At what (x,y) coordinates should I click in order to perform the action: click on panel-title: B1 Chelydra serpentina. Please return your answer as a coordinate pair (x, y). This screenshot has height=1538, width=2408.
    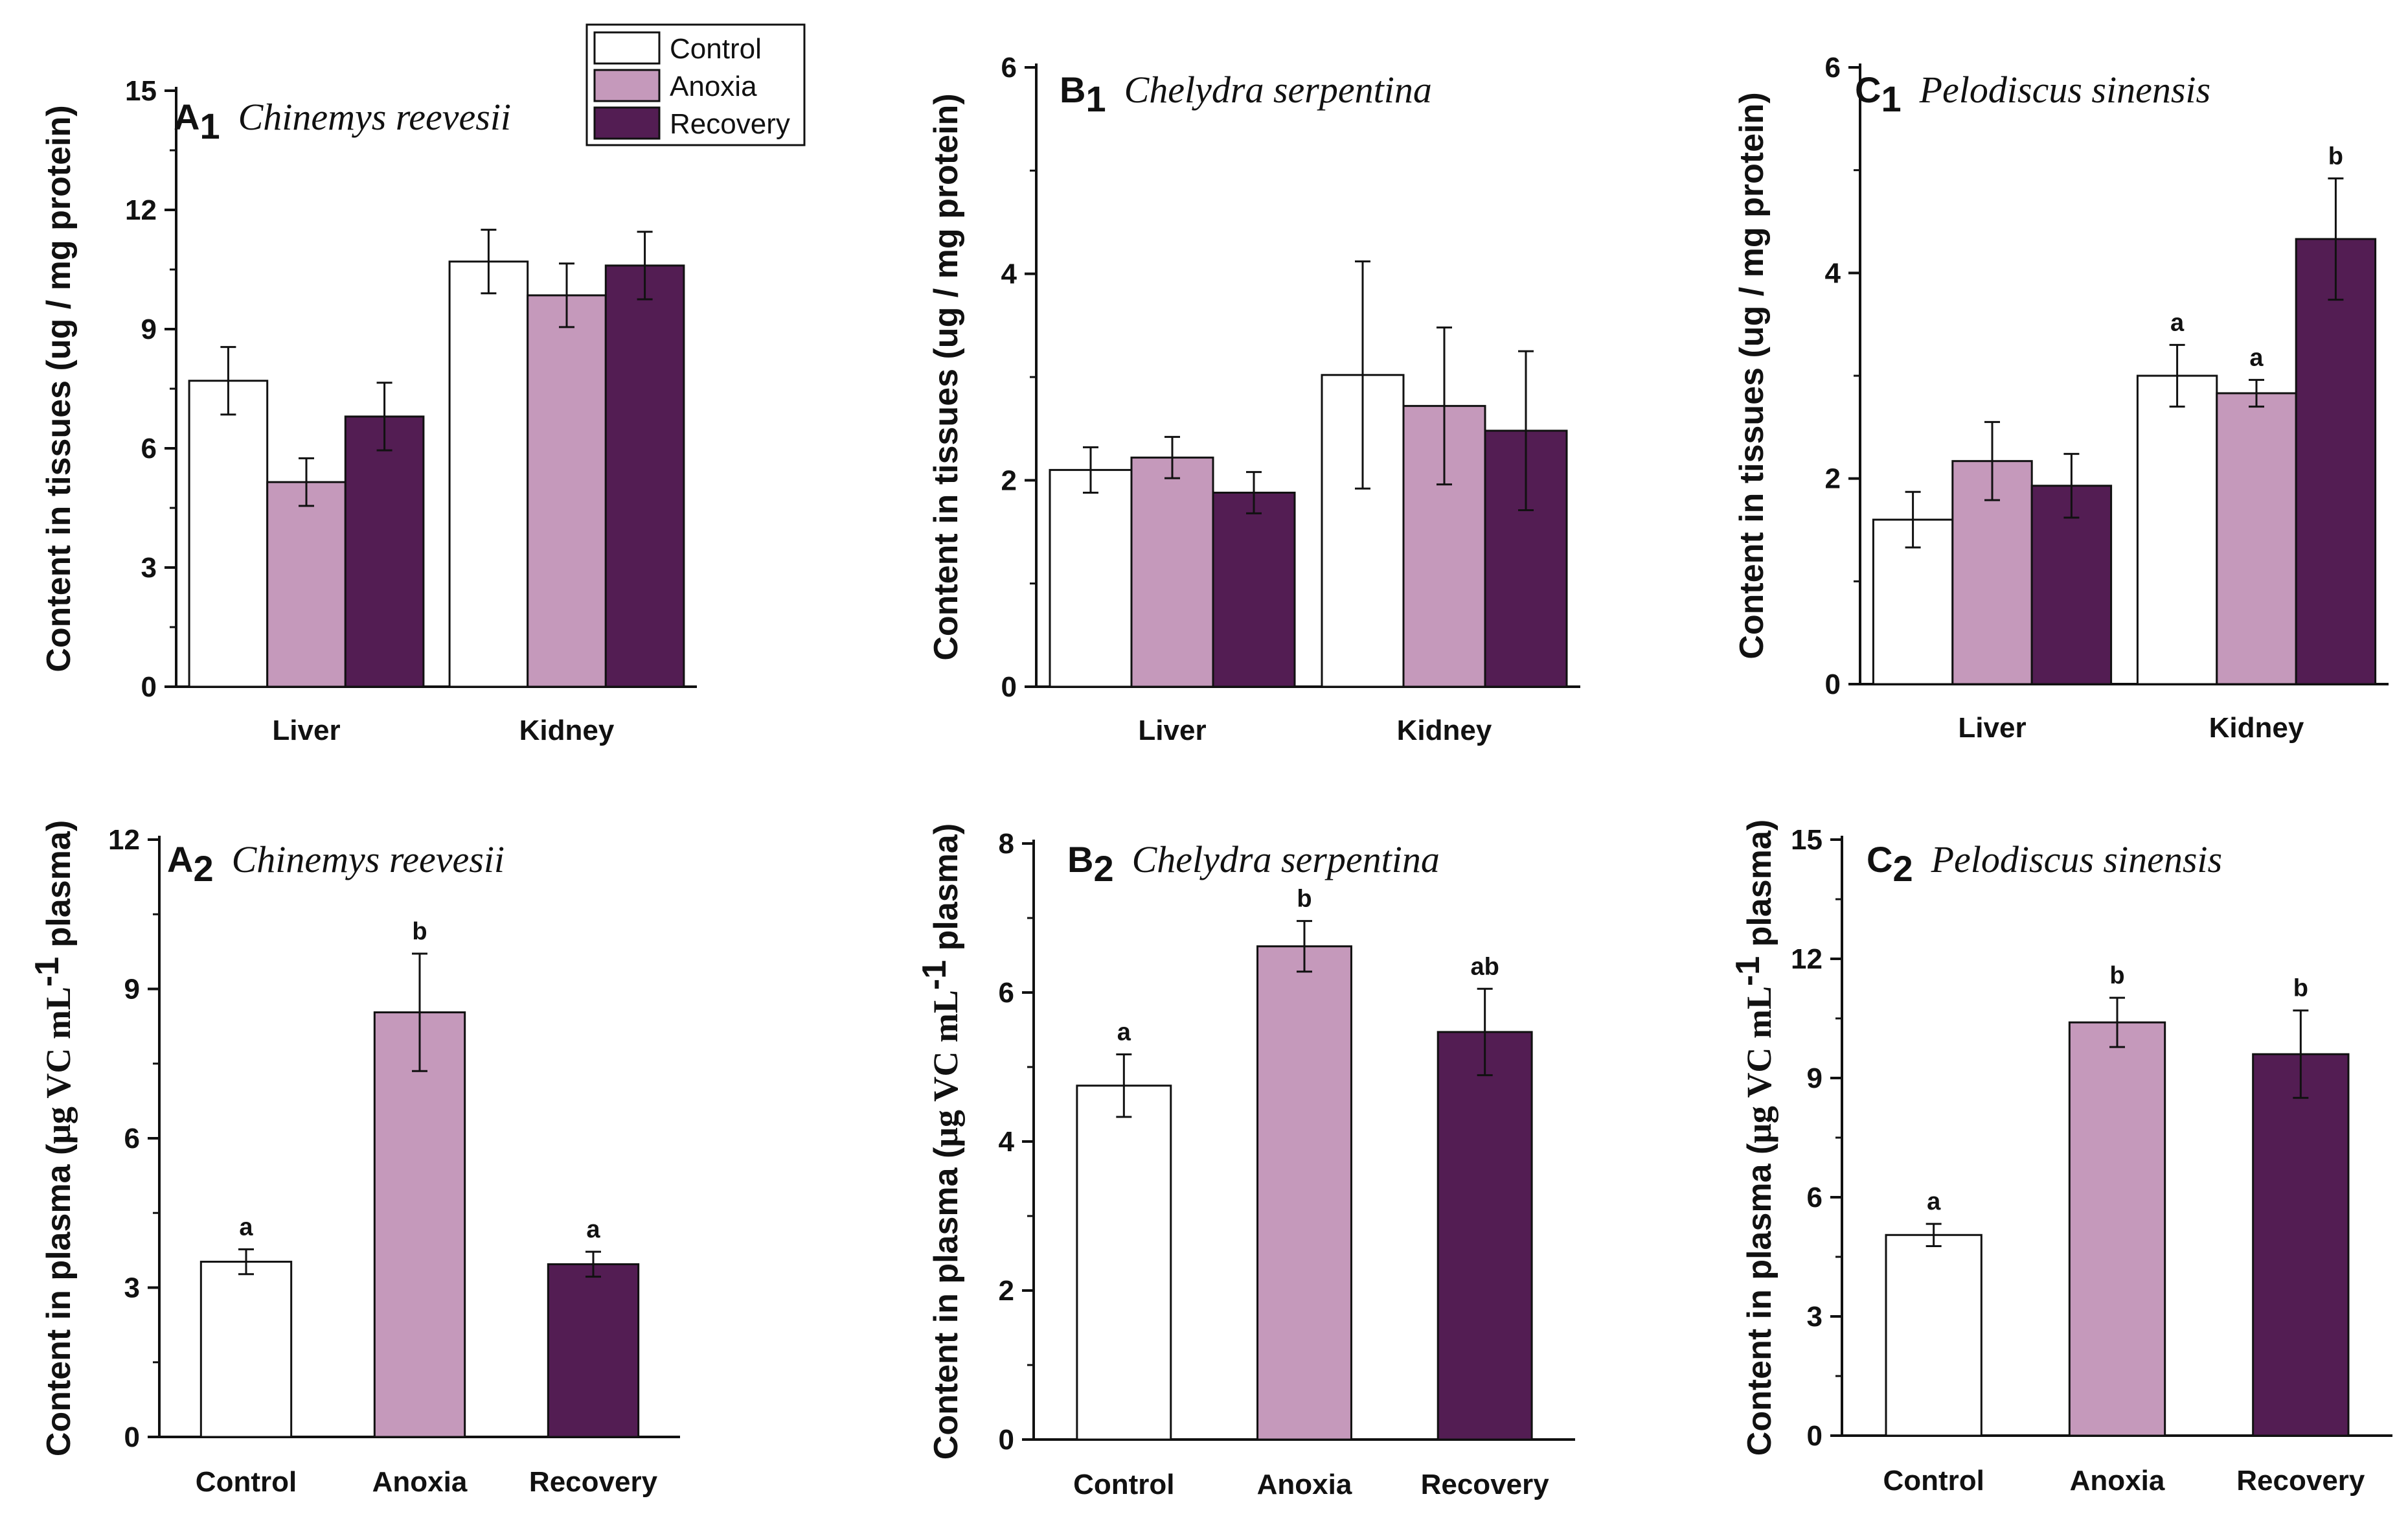
    Looking at the image, I should click on (1246, 94).